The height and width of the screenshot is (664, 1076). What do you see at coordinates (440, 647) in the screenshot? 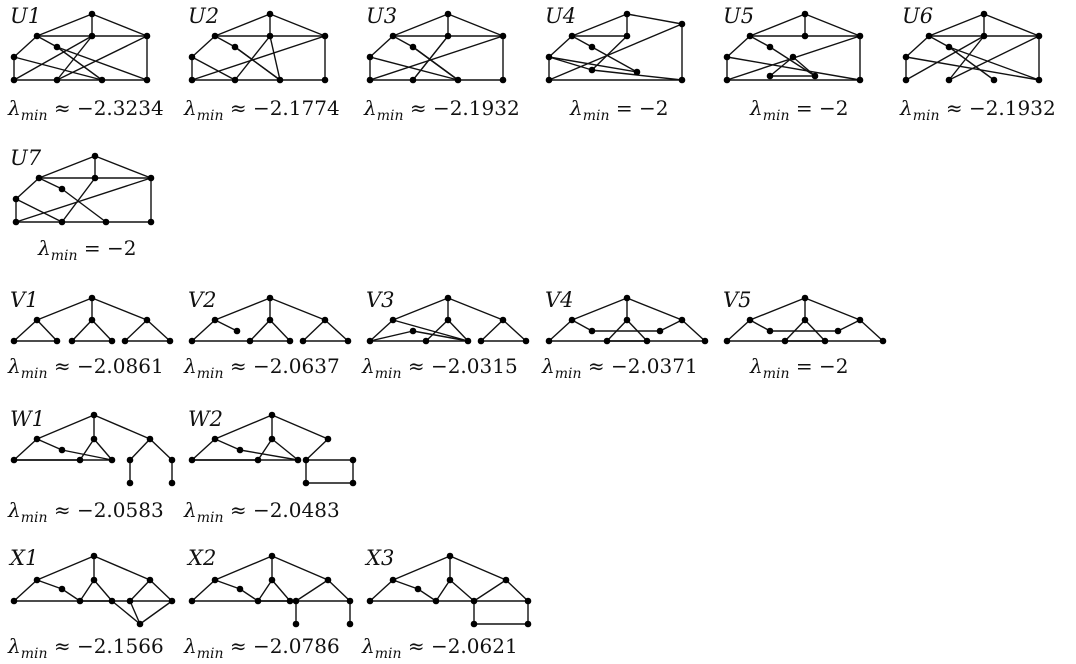
I see `lambda-min-label: λmin ≈ −2.0621` at bounding box center [440, 647].